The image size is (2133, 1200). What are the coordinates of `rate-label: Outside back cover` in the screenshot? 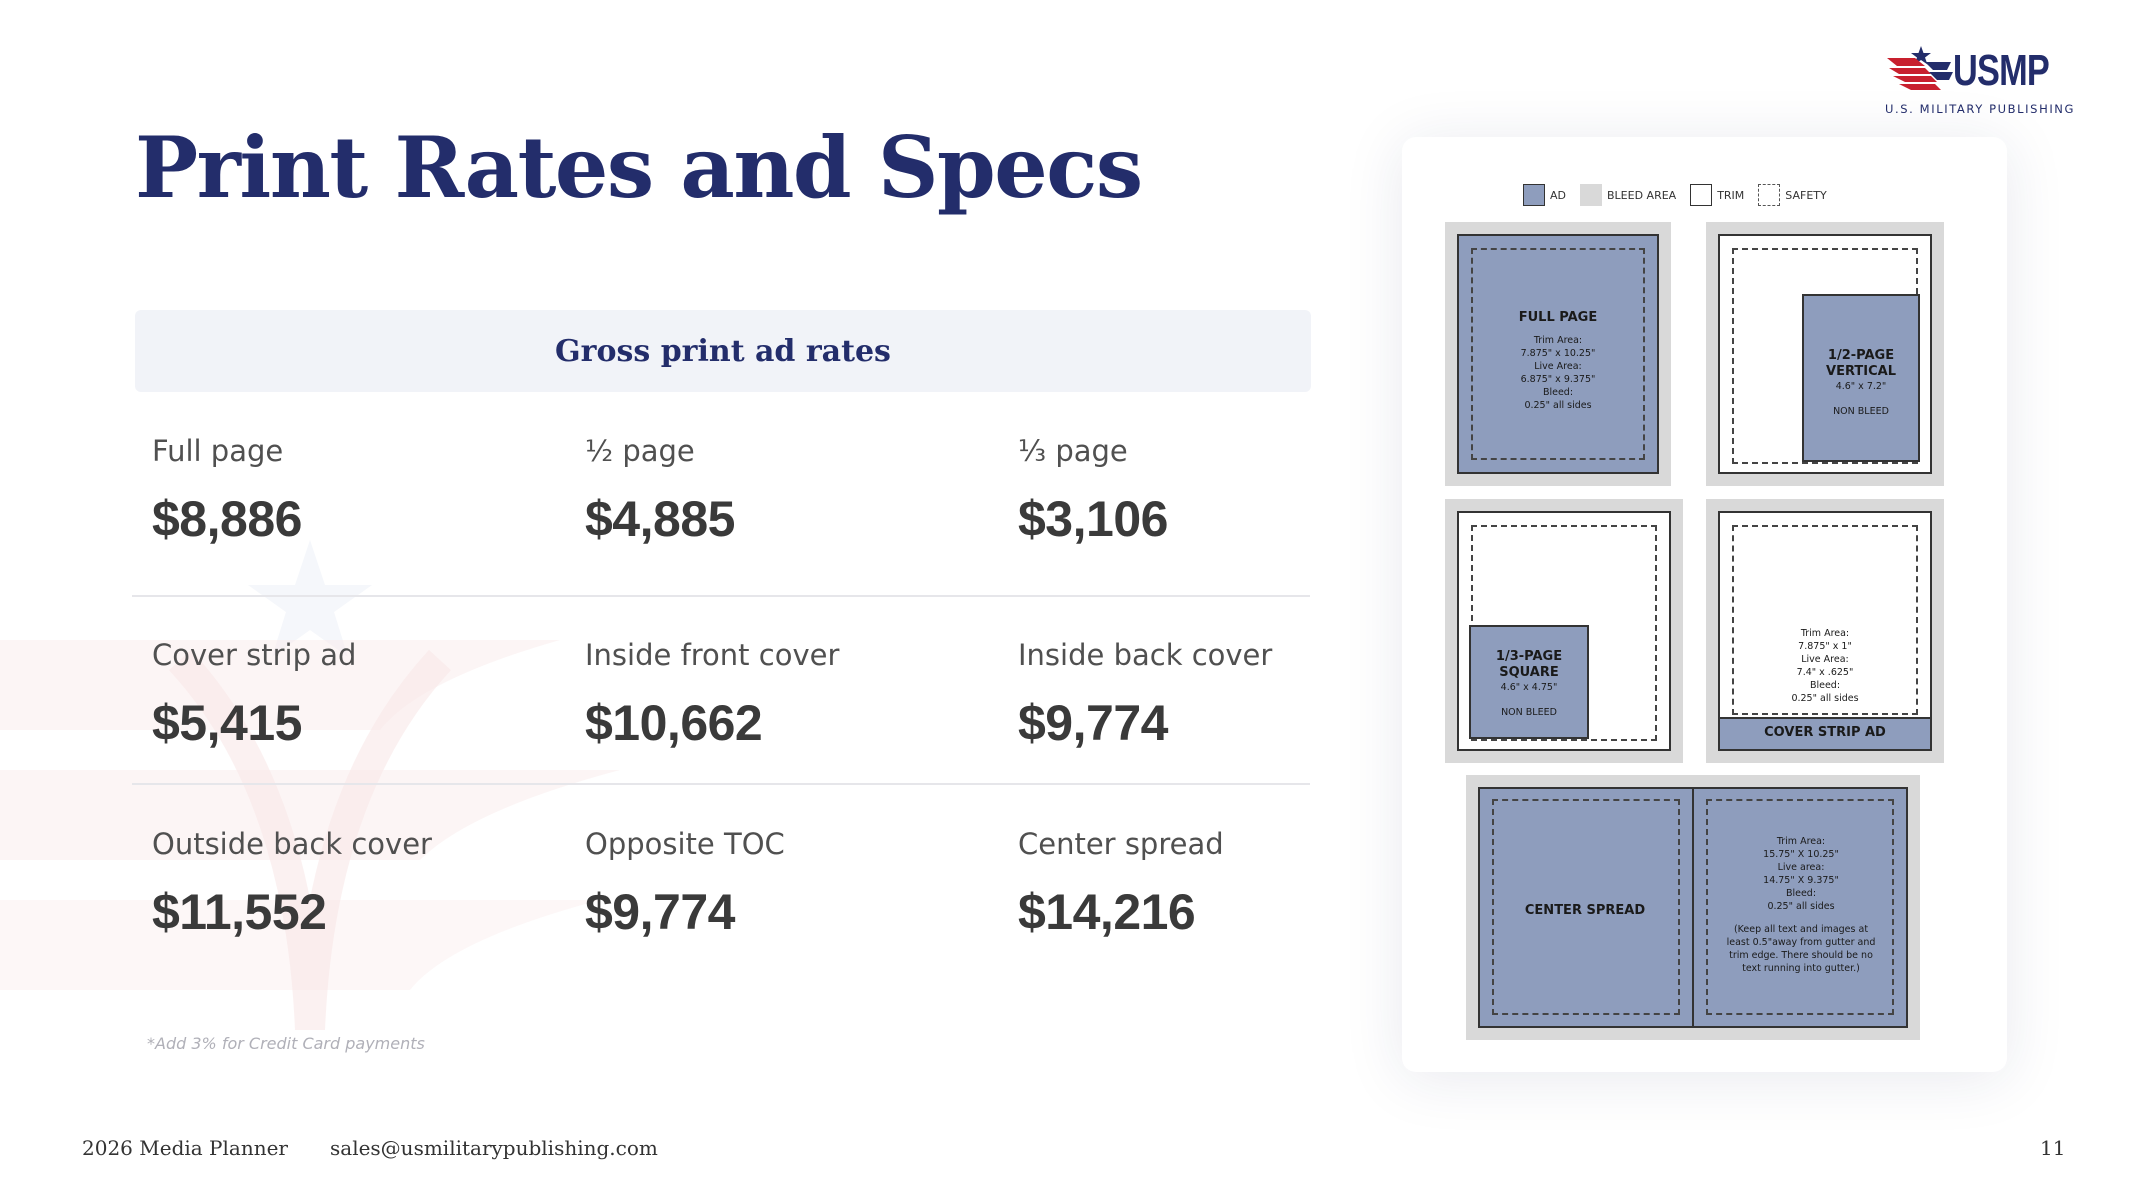 It's located at (292, 844).